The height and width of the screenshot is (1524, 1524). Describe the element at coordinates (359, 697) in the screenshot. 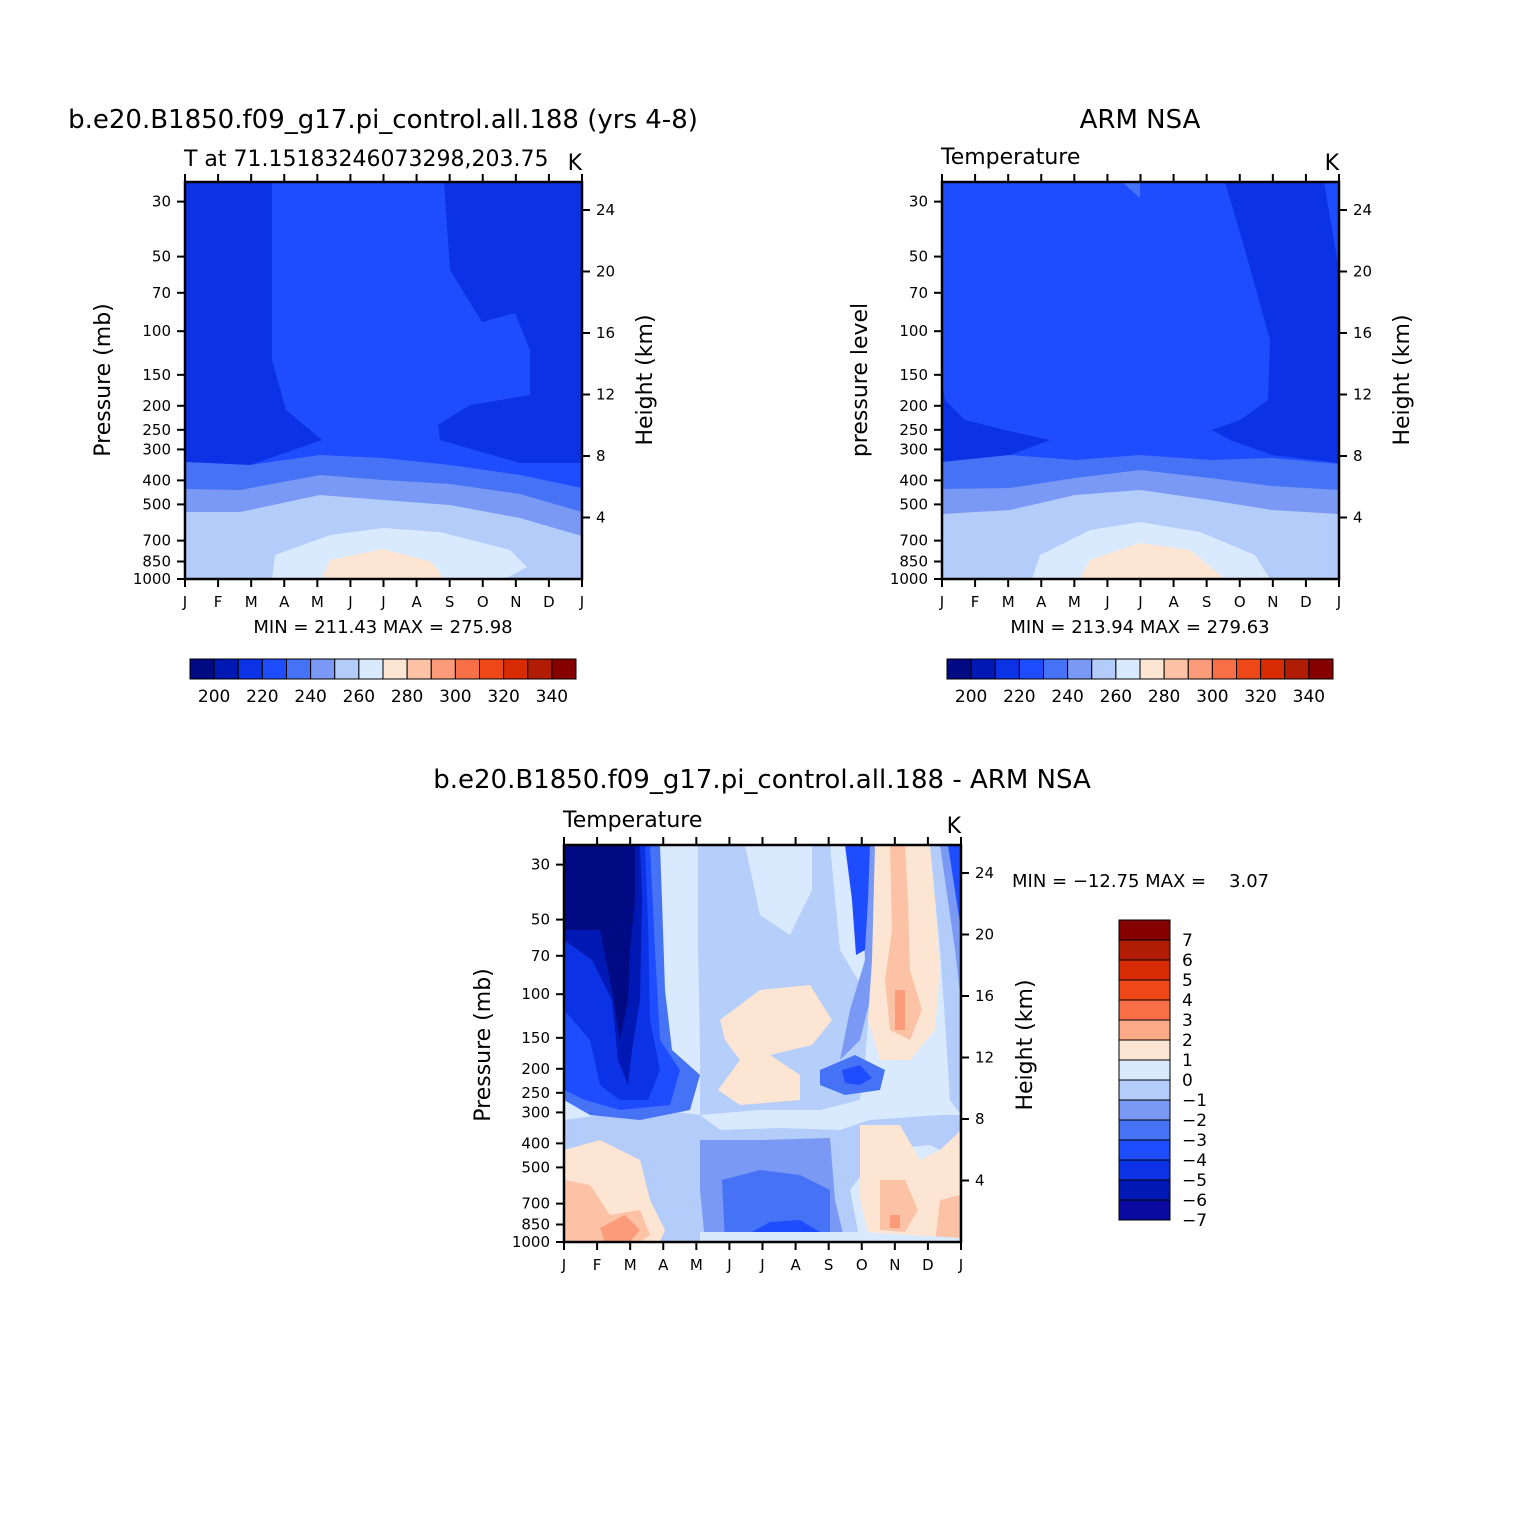

I see `colorbar-label: 260` at that location.